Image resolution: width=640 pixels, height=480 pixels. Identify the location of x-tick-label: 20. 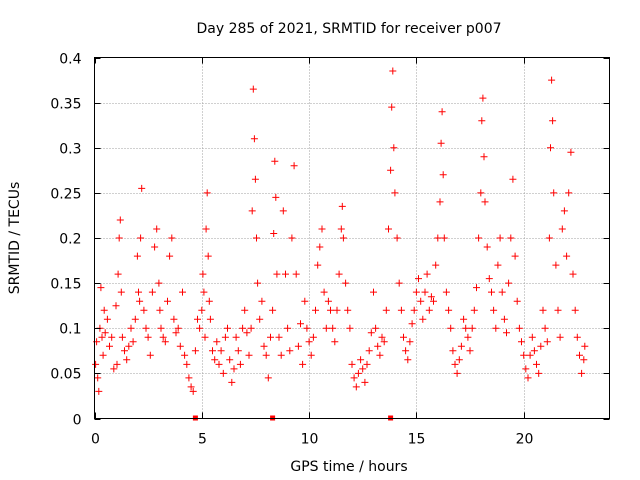
(525, 440).